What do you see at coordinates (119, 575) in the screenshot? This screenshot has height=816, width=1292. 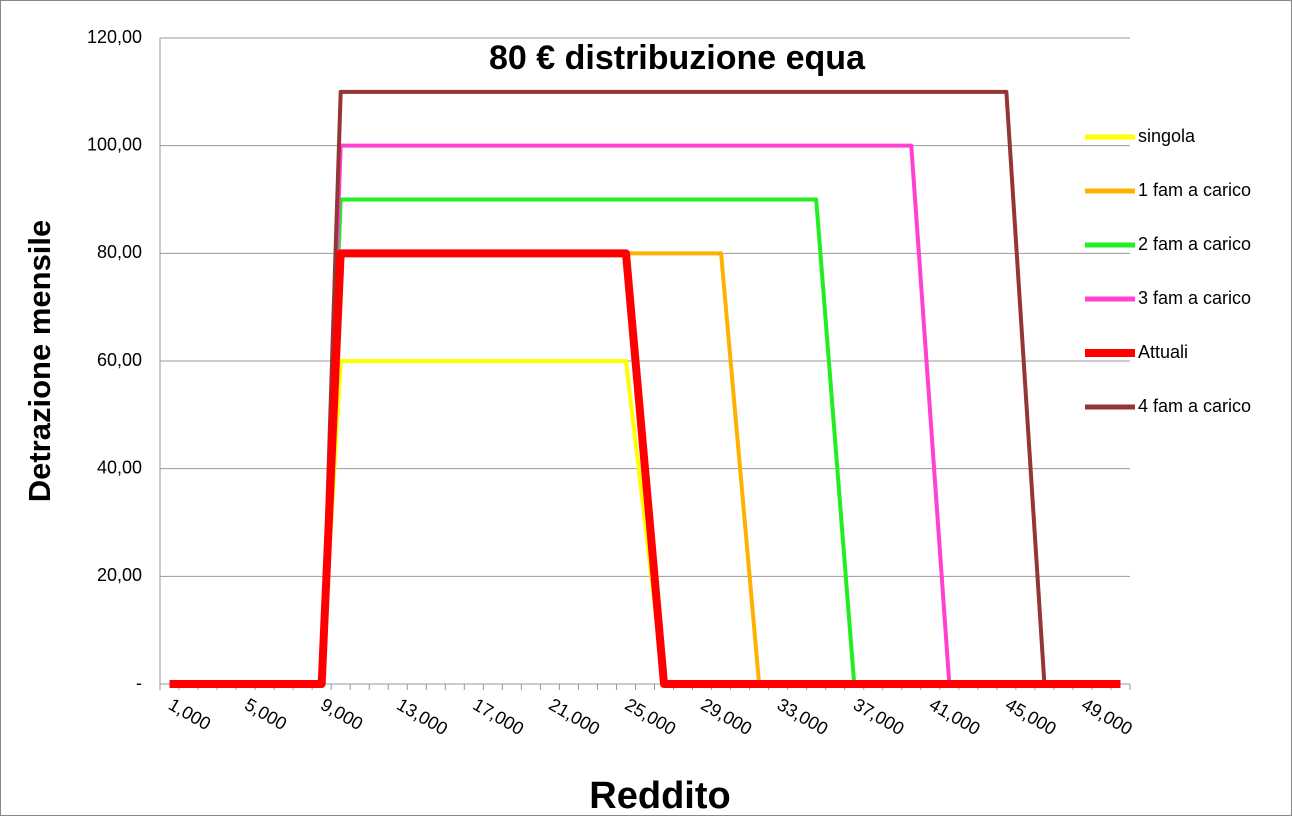 I see `y-tick-label: 20,00` at bounding box center [119, 575].